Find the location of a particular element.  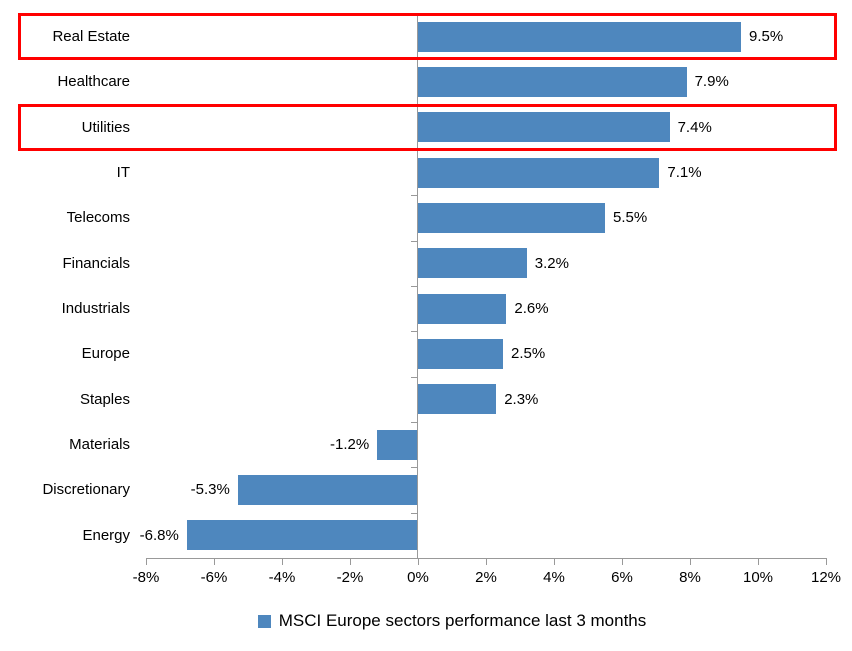

x-axis-tick-label: 10% is located at coordinates (758, 577).